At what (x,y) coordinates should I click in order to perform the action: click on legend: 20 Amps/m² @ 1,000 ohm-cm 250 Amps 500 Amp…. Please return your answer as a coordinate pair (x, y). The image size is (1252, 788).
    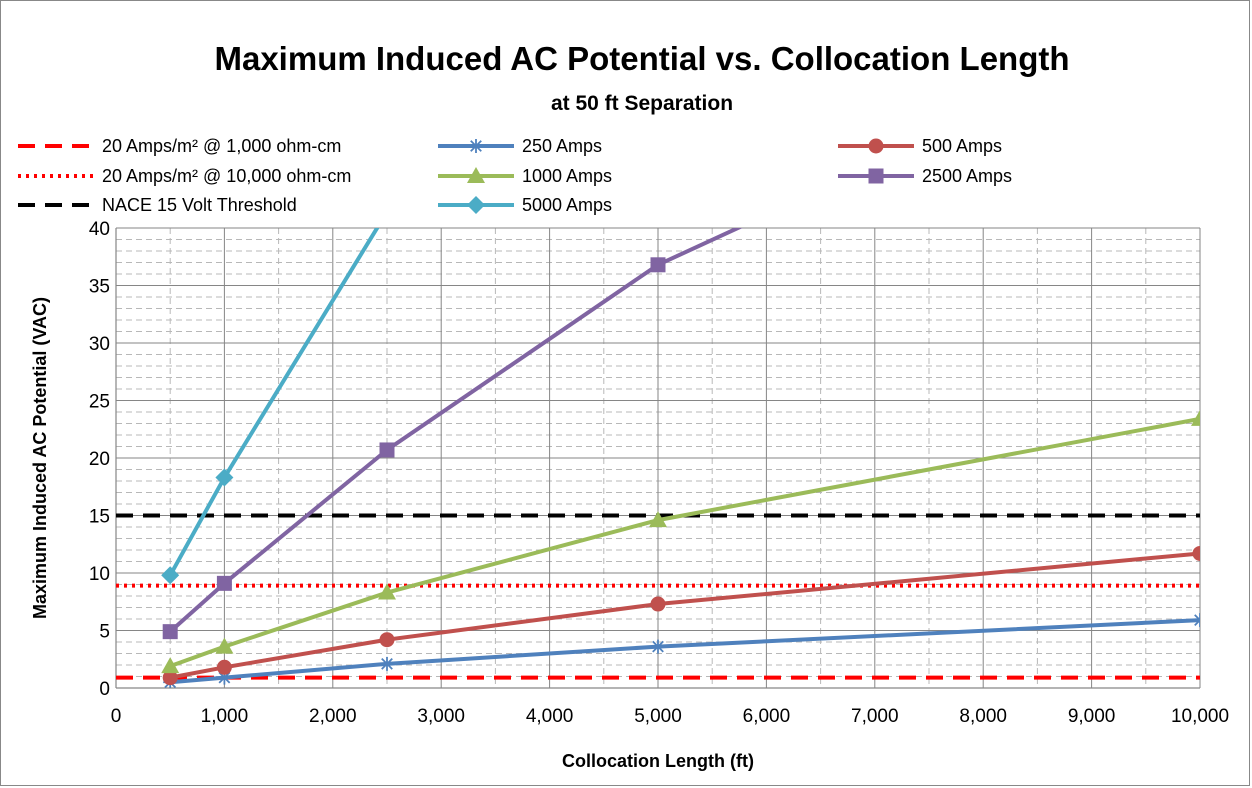
    Looking at the image, I should click on (515, 175).